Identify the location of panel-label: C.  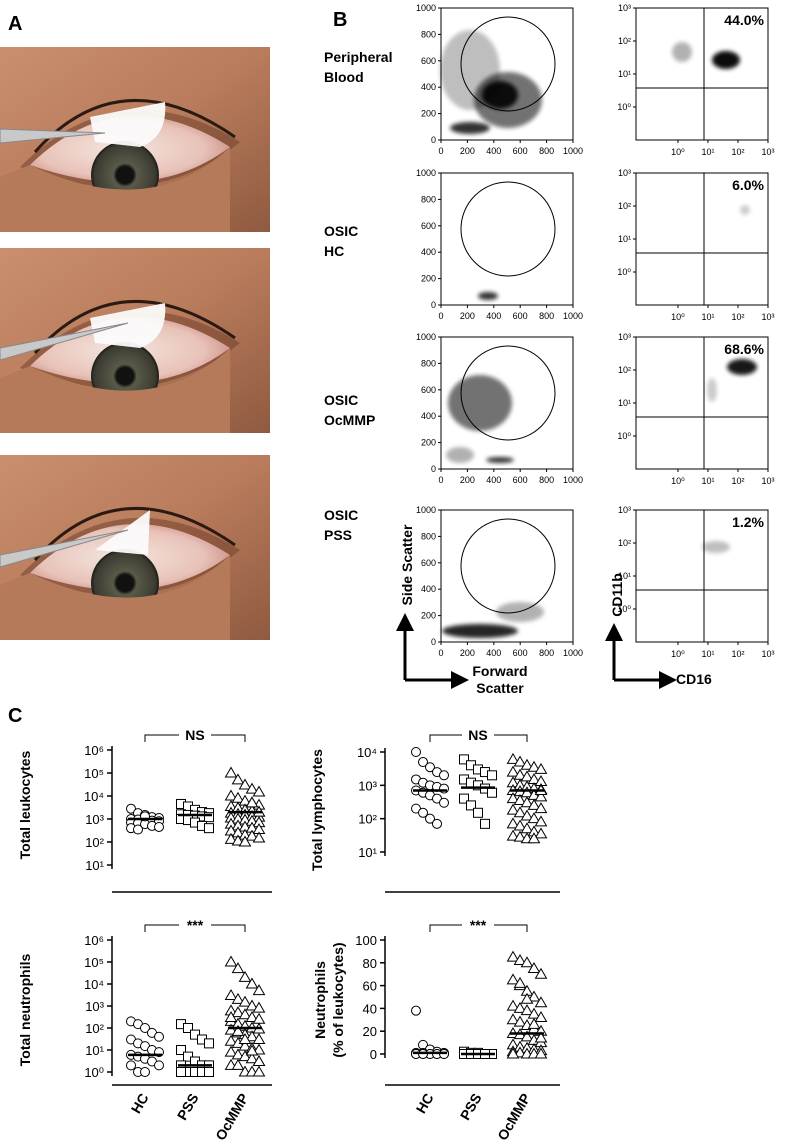
(15, 716).